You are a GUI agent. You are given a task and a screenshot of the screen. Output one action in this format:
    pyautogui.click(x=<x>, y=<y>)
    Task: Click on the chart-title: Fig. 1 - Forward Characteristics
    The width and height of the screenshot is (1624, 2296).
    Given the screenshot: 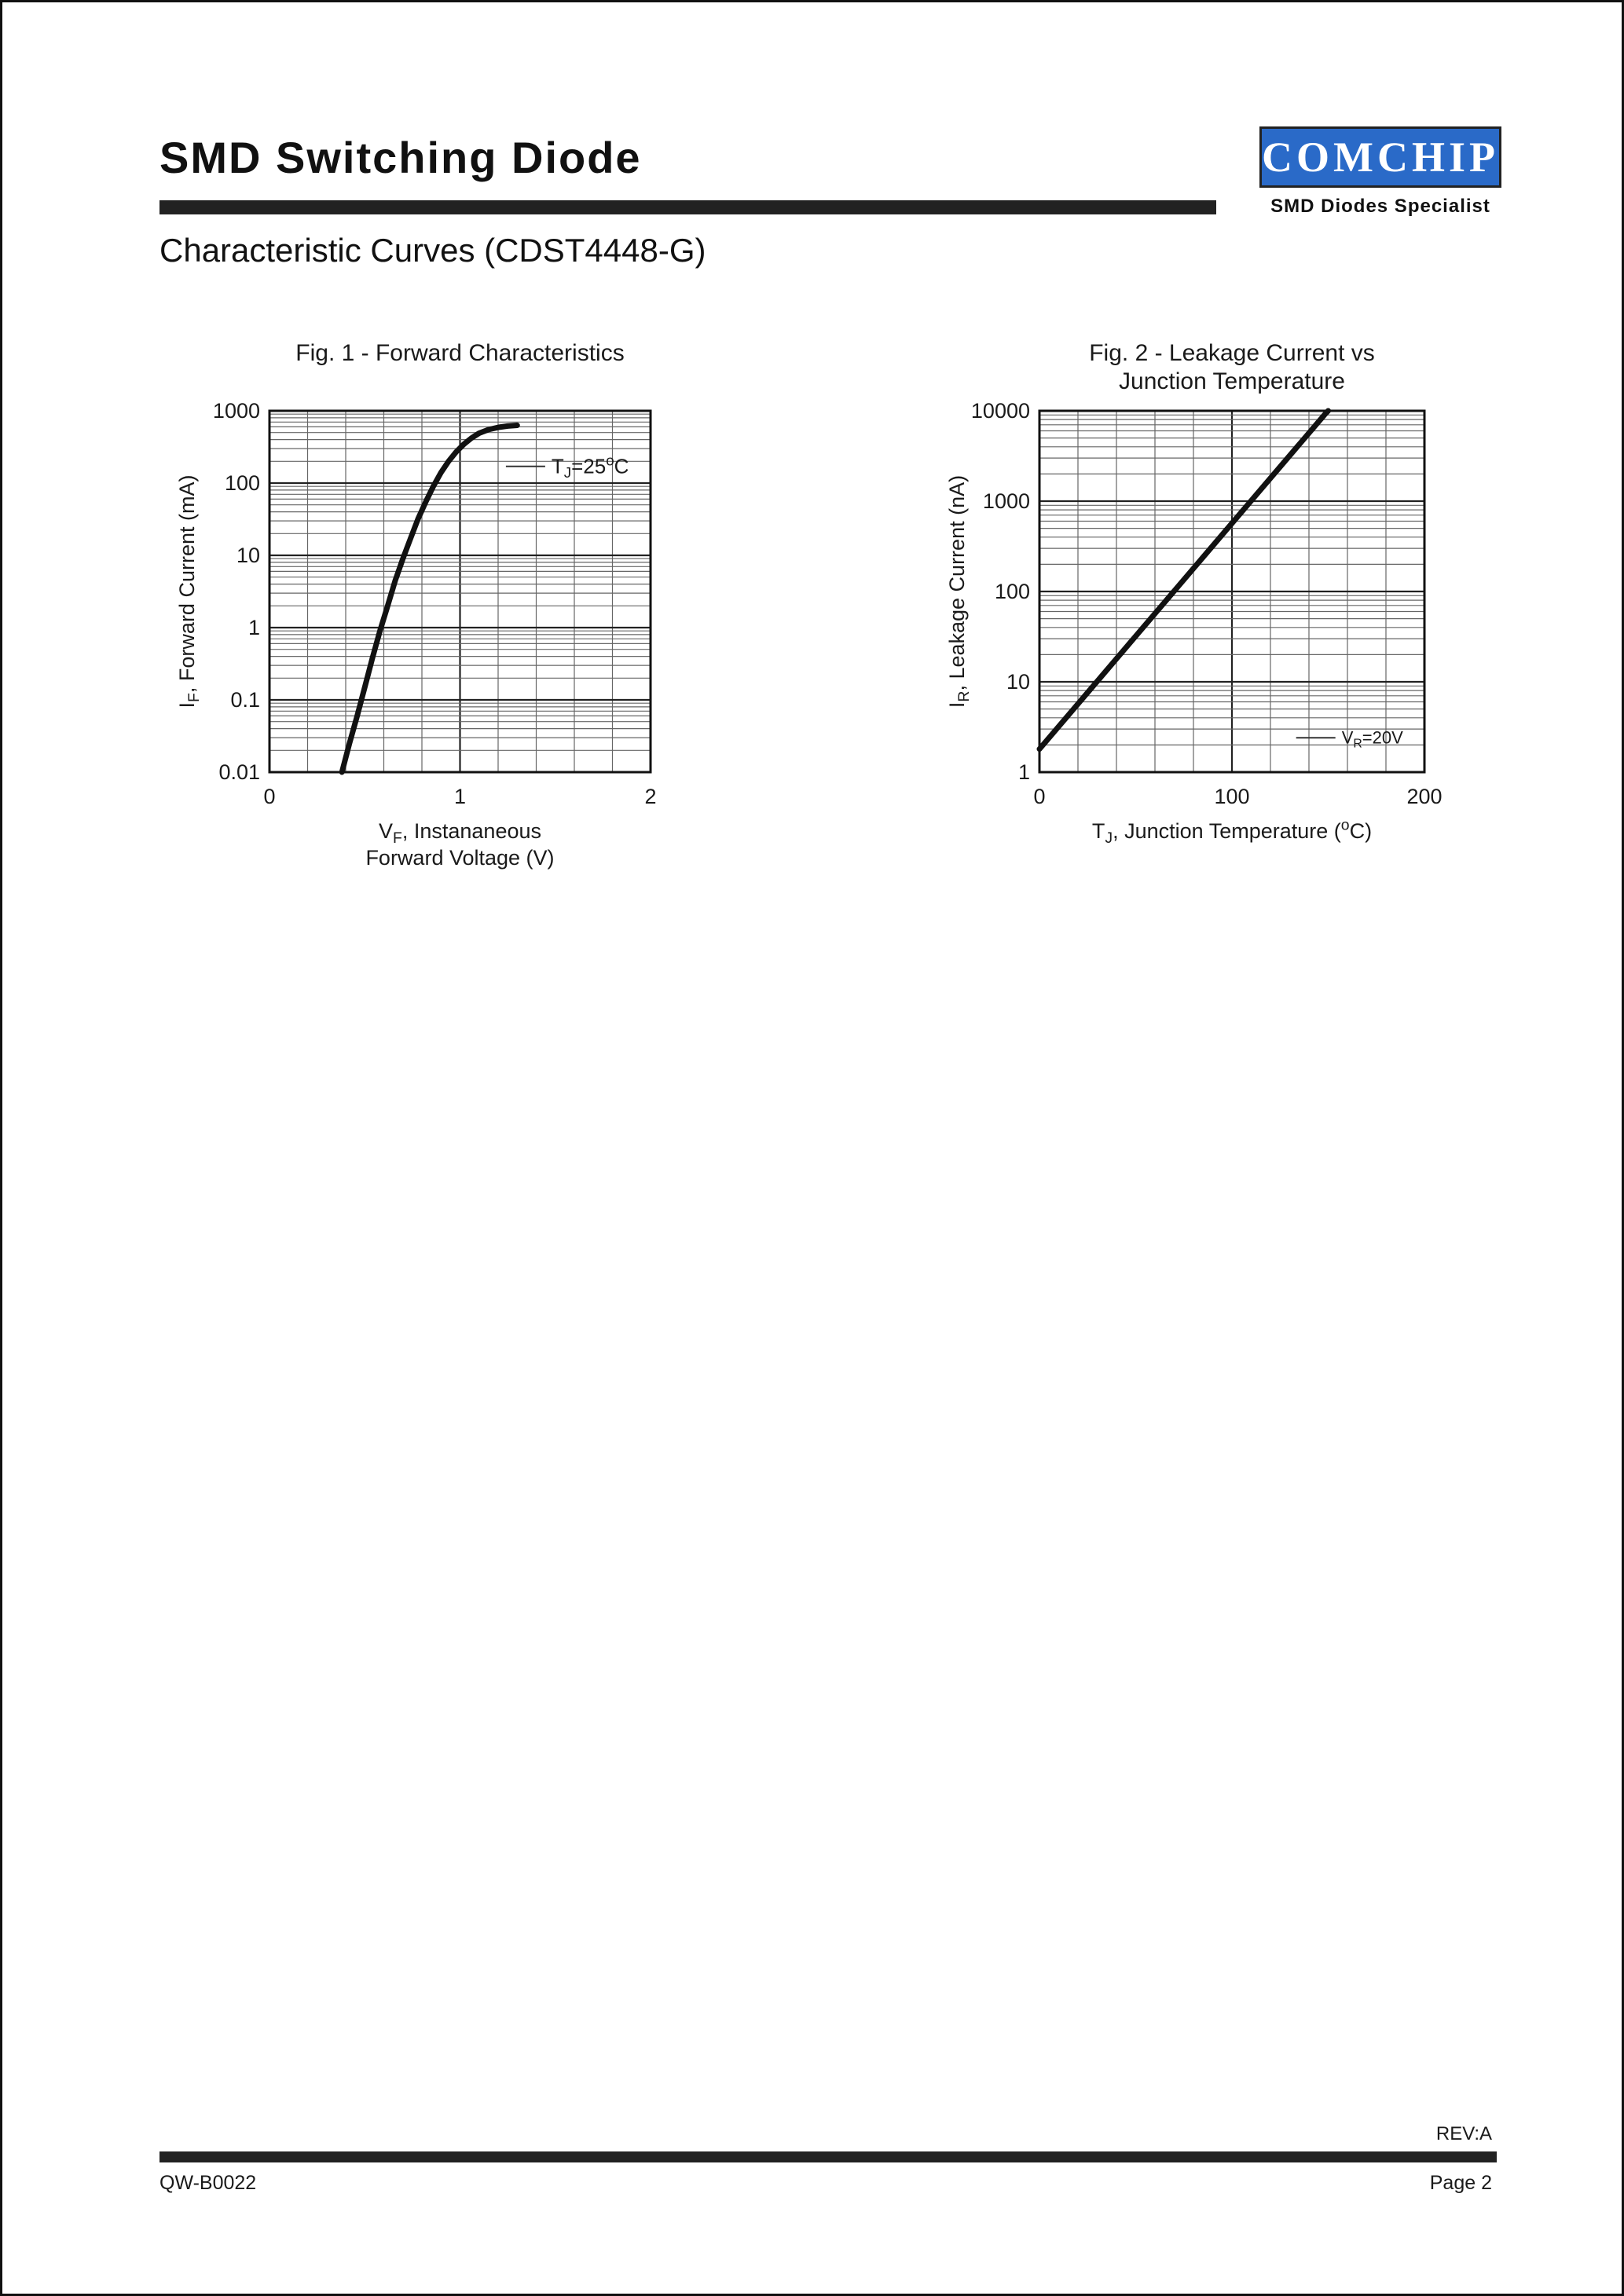 What is the action you would take?
    pyautogui.click(x=459, y=353)
    